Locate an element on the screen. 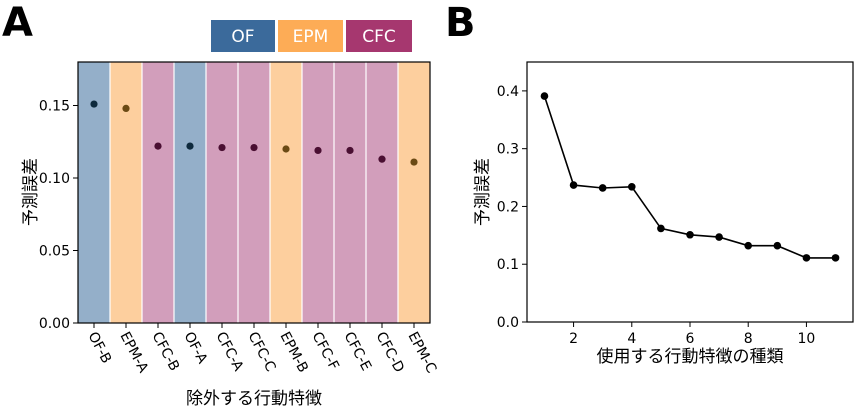 The height and width of the screenshot is (414, 864). bar-cfc-c is located at coordinates (254, 192).